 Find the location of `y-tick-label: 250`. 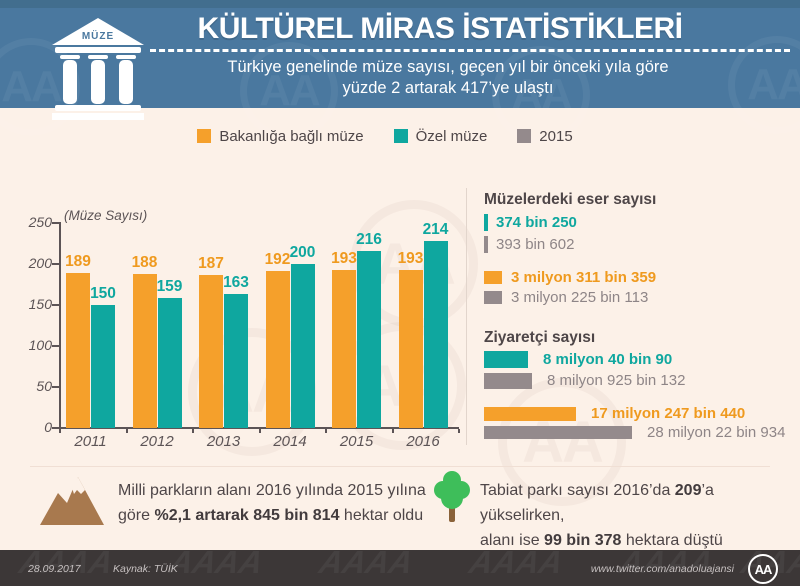

y-tick-label: 250 is located at coordinates (40, 222).